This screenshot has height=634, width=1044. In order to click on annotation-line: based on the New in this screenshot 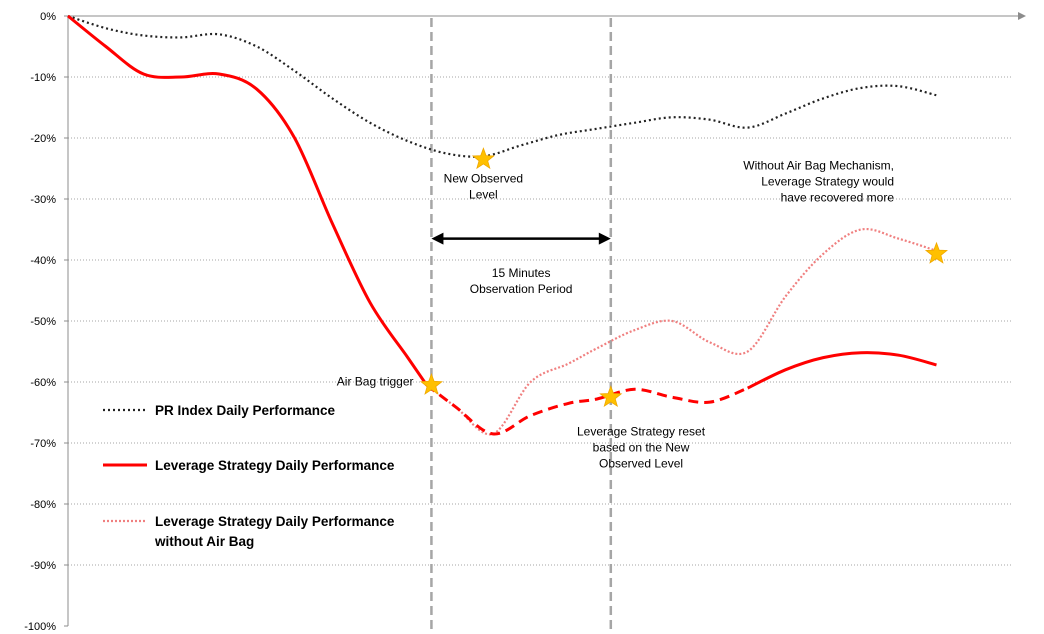, I will do `click(641, 448)`.